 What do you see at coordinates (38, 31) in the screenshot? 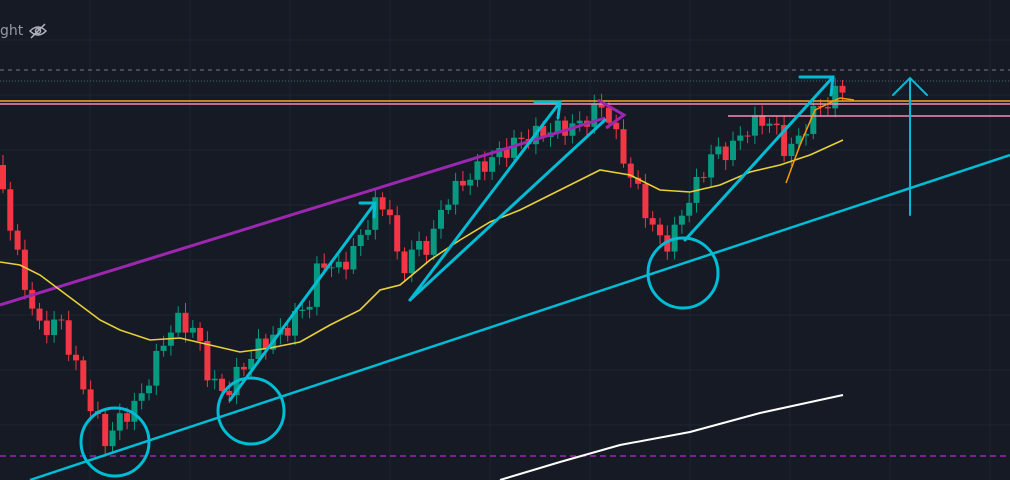
I see `hide-icon` at bounding box center [38, 31].